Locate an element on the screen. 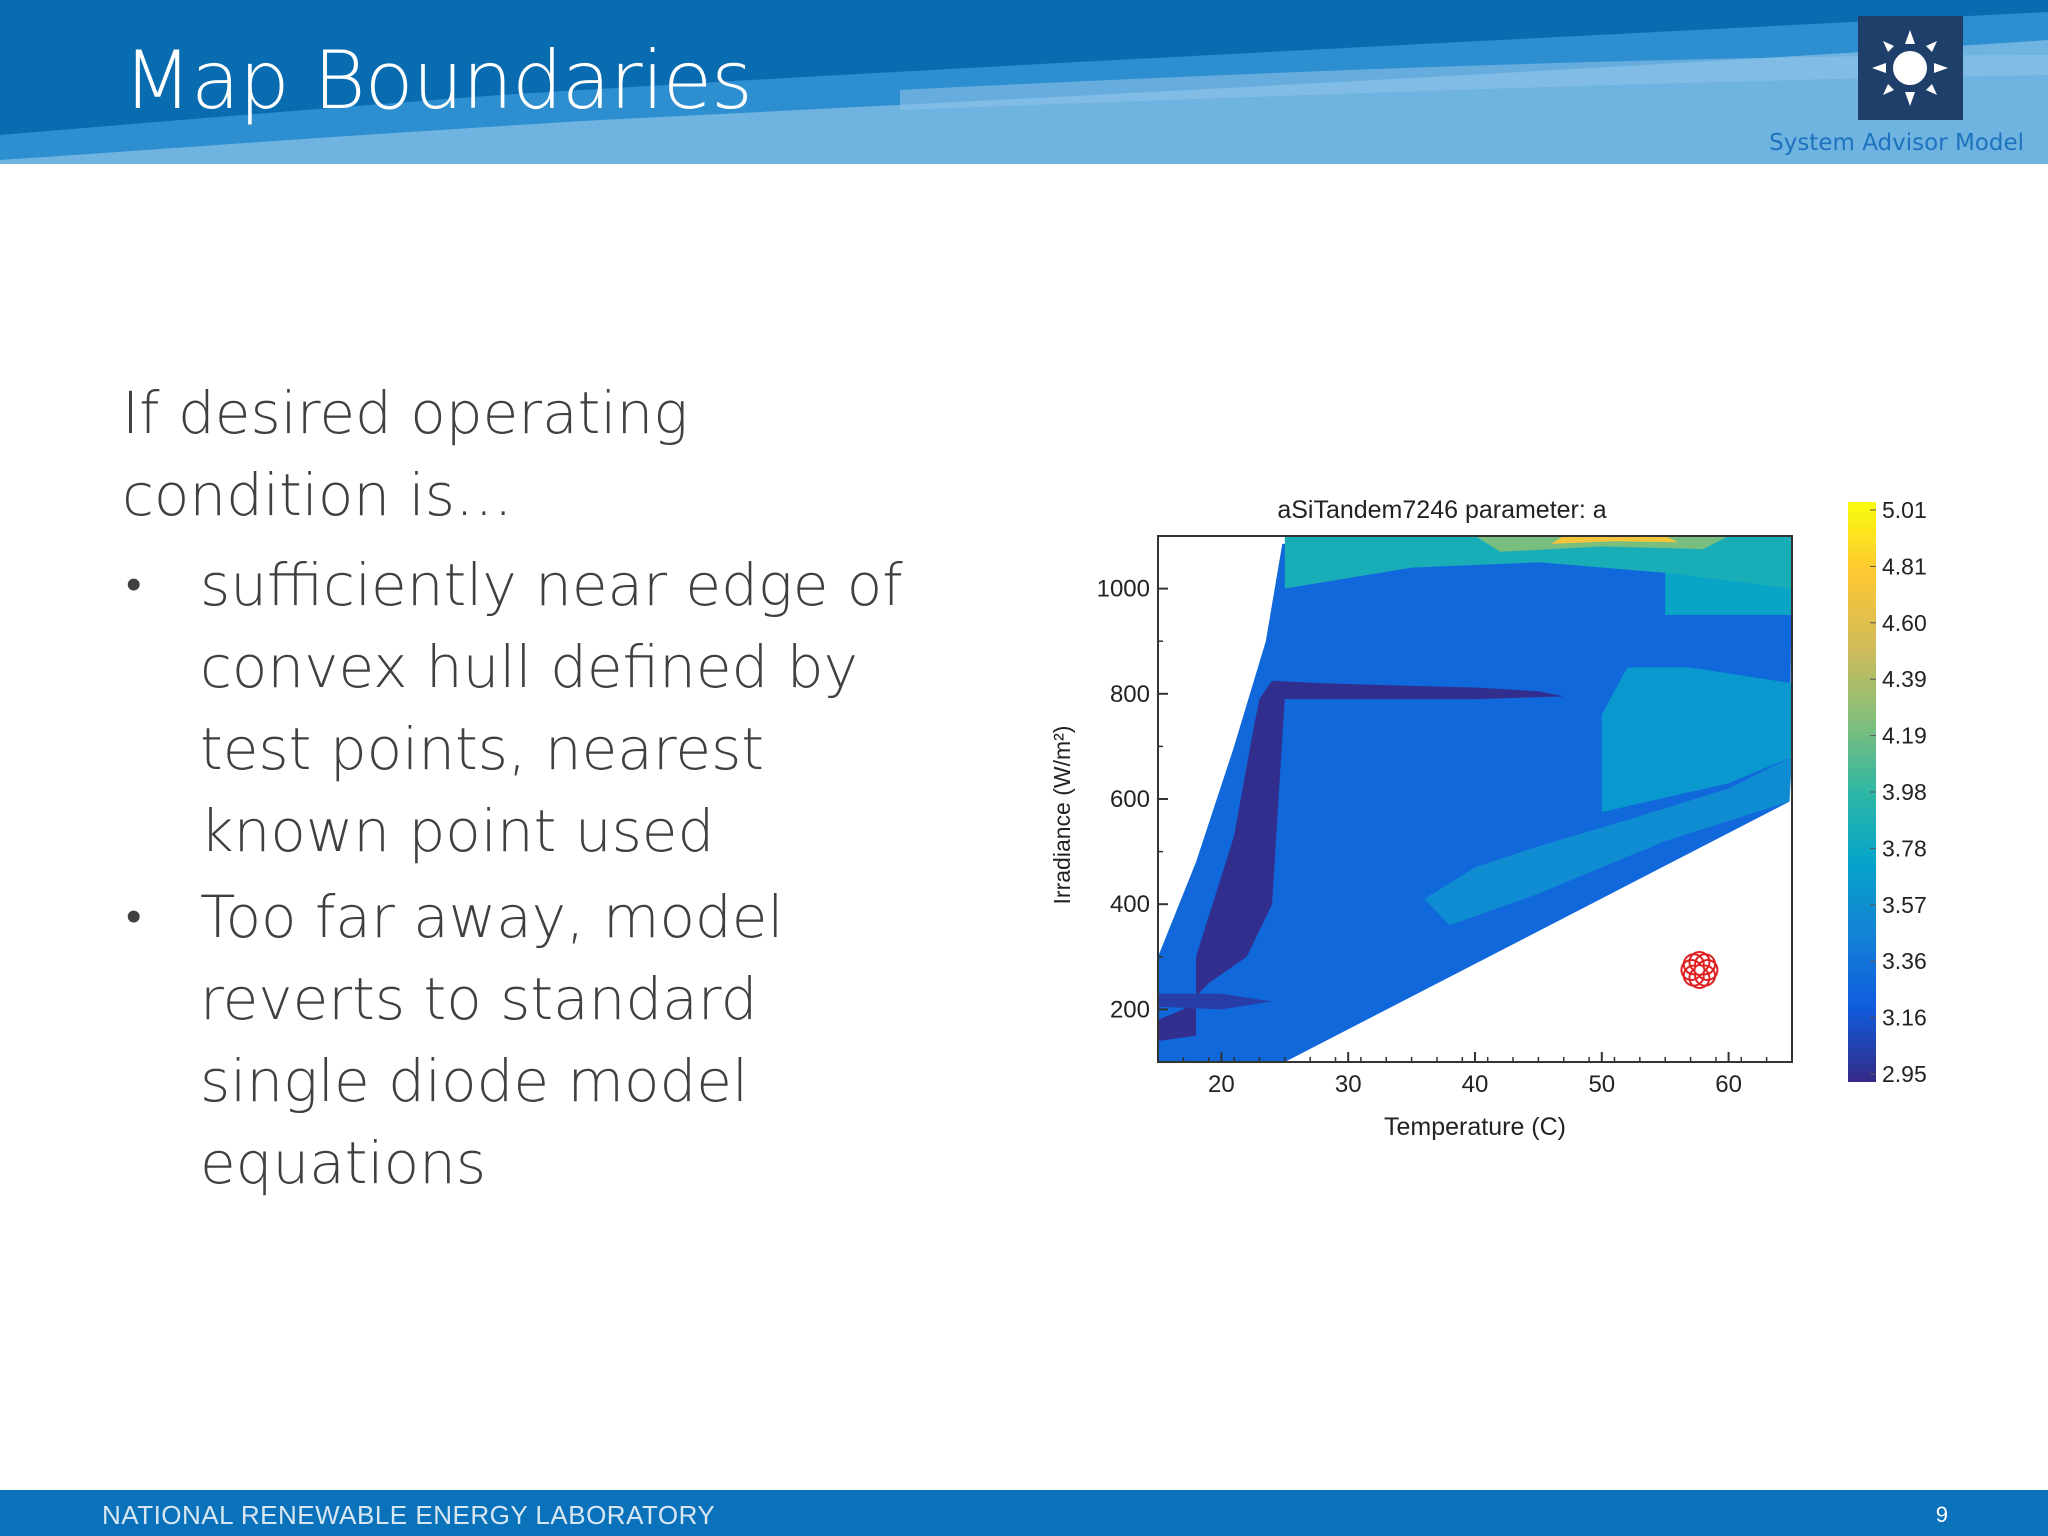  colorbar-tick-label: 3.16 is located at coordinates (1904, 1018).